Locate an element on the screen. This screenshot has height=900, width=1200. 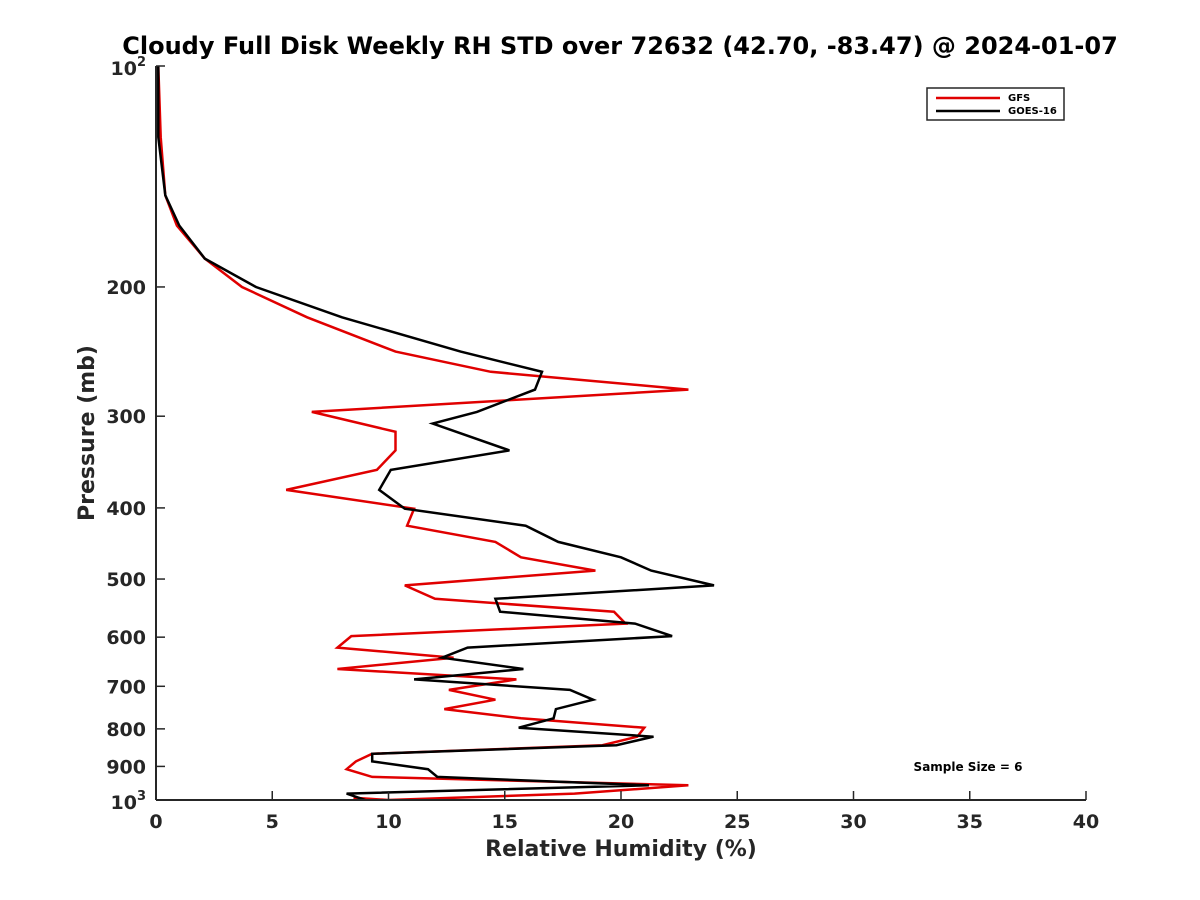
x-tick-label: 35 is located at coordinates (970, 822).